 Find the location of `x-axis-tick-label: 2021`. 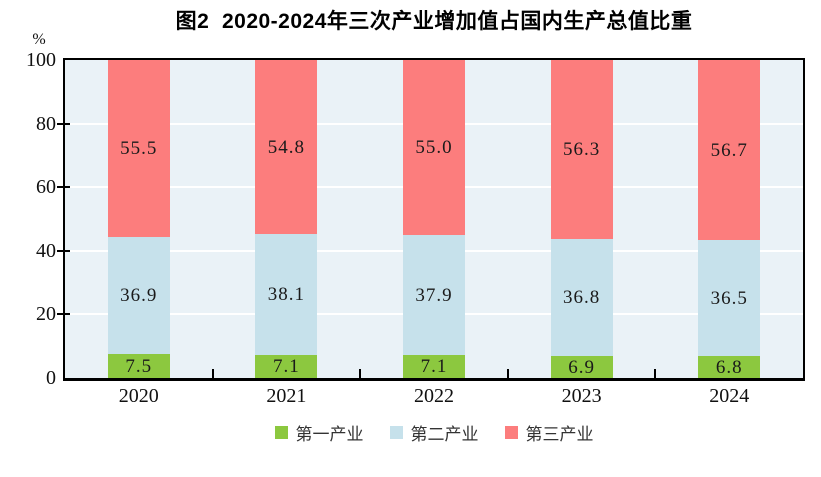

x-axis-tick-label: 2021 is located at coordinates (286, 396).